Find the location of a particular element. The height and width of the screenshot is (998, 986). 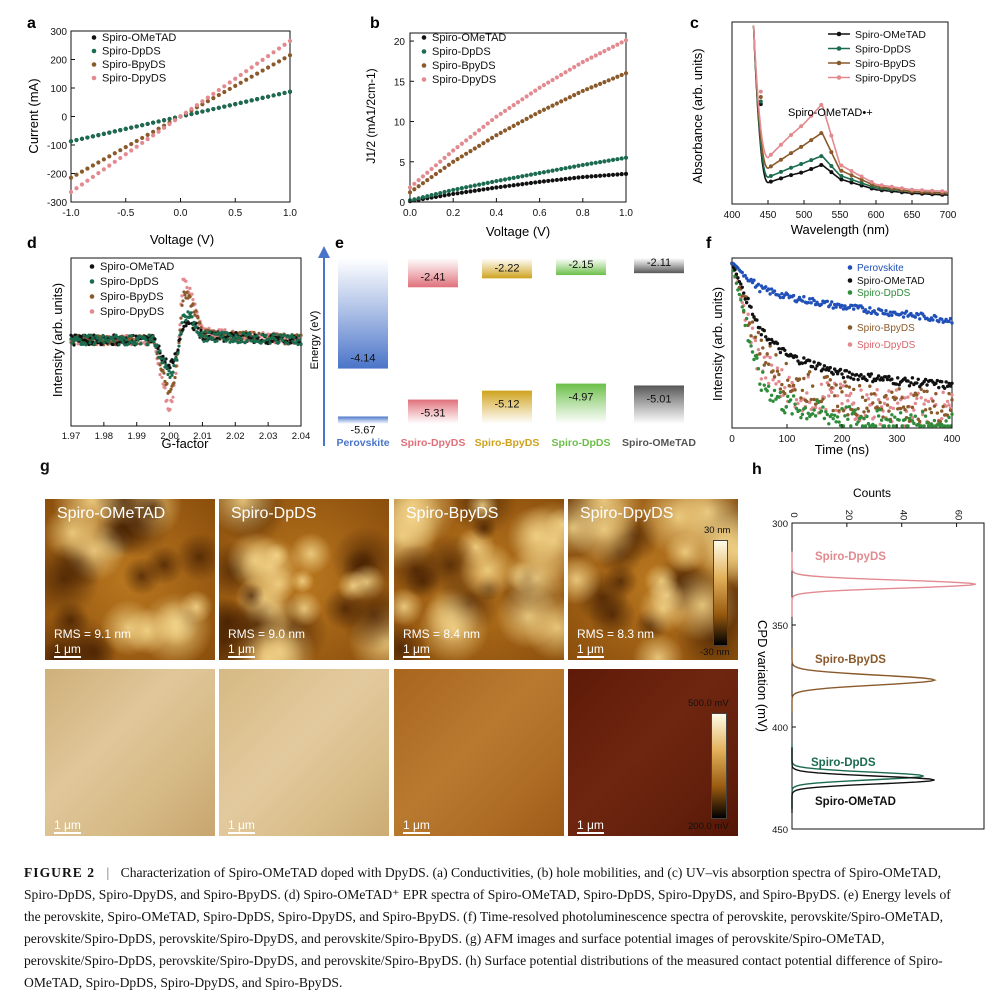

legend-marker is located at coordinates (850, 327).